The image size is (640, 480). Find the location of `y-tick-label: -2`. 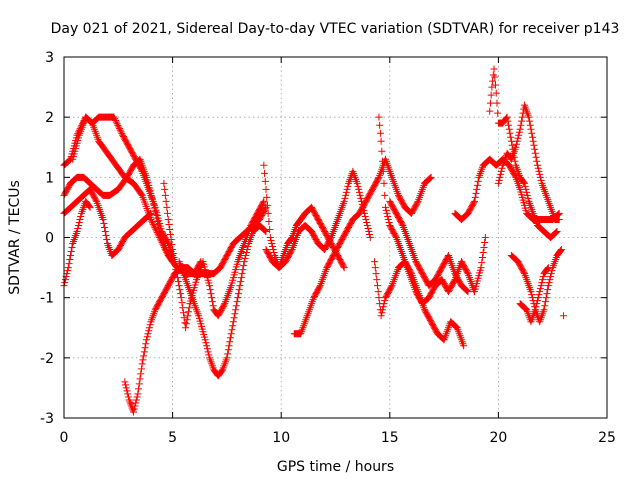

y-tick-label: -2 is located at coordinates (47, 359).